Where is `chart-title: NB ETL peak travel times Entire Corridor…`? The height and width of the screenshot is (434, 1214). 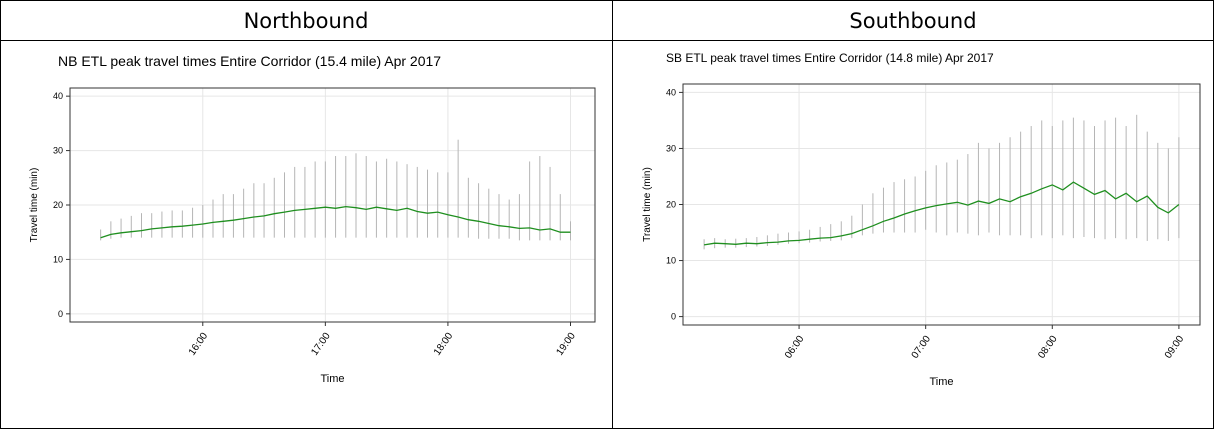
chart-title: NB ETL peak travel times Entire Corridor… is located at coordinates (249, 61).